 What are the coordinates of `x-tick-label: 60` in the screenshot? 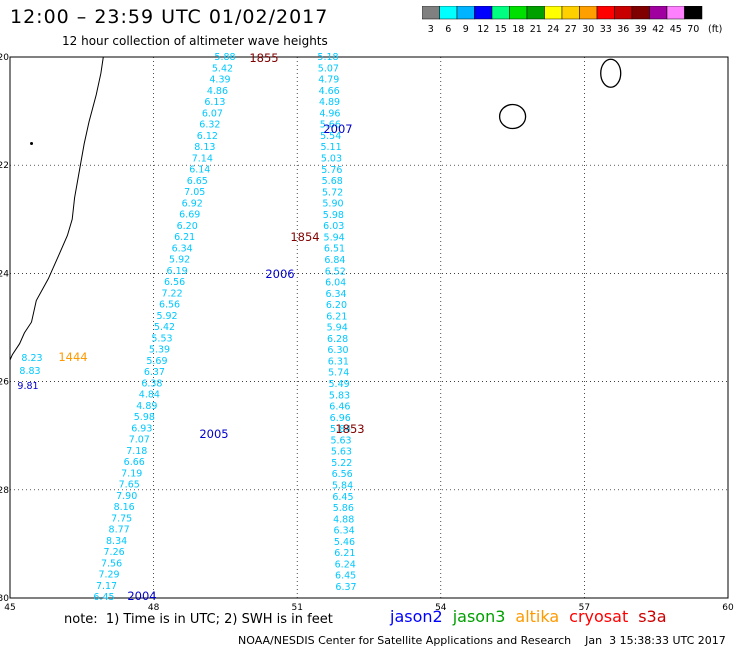 It's located at (728, 608).